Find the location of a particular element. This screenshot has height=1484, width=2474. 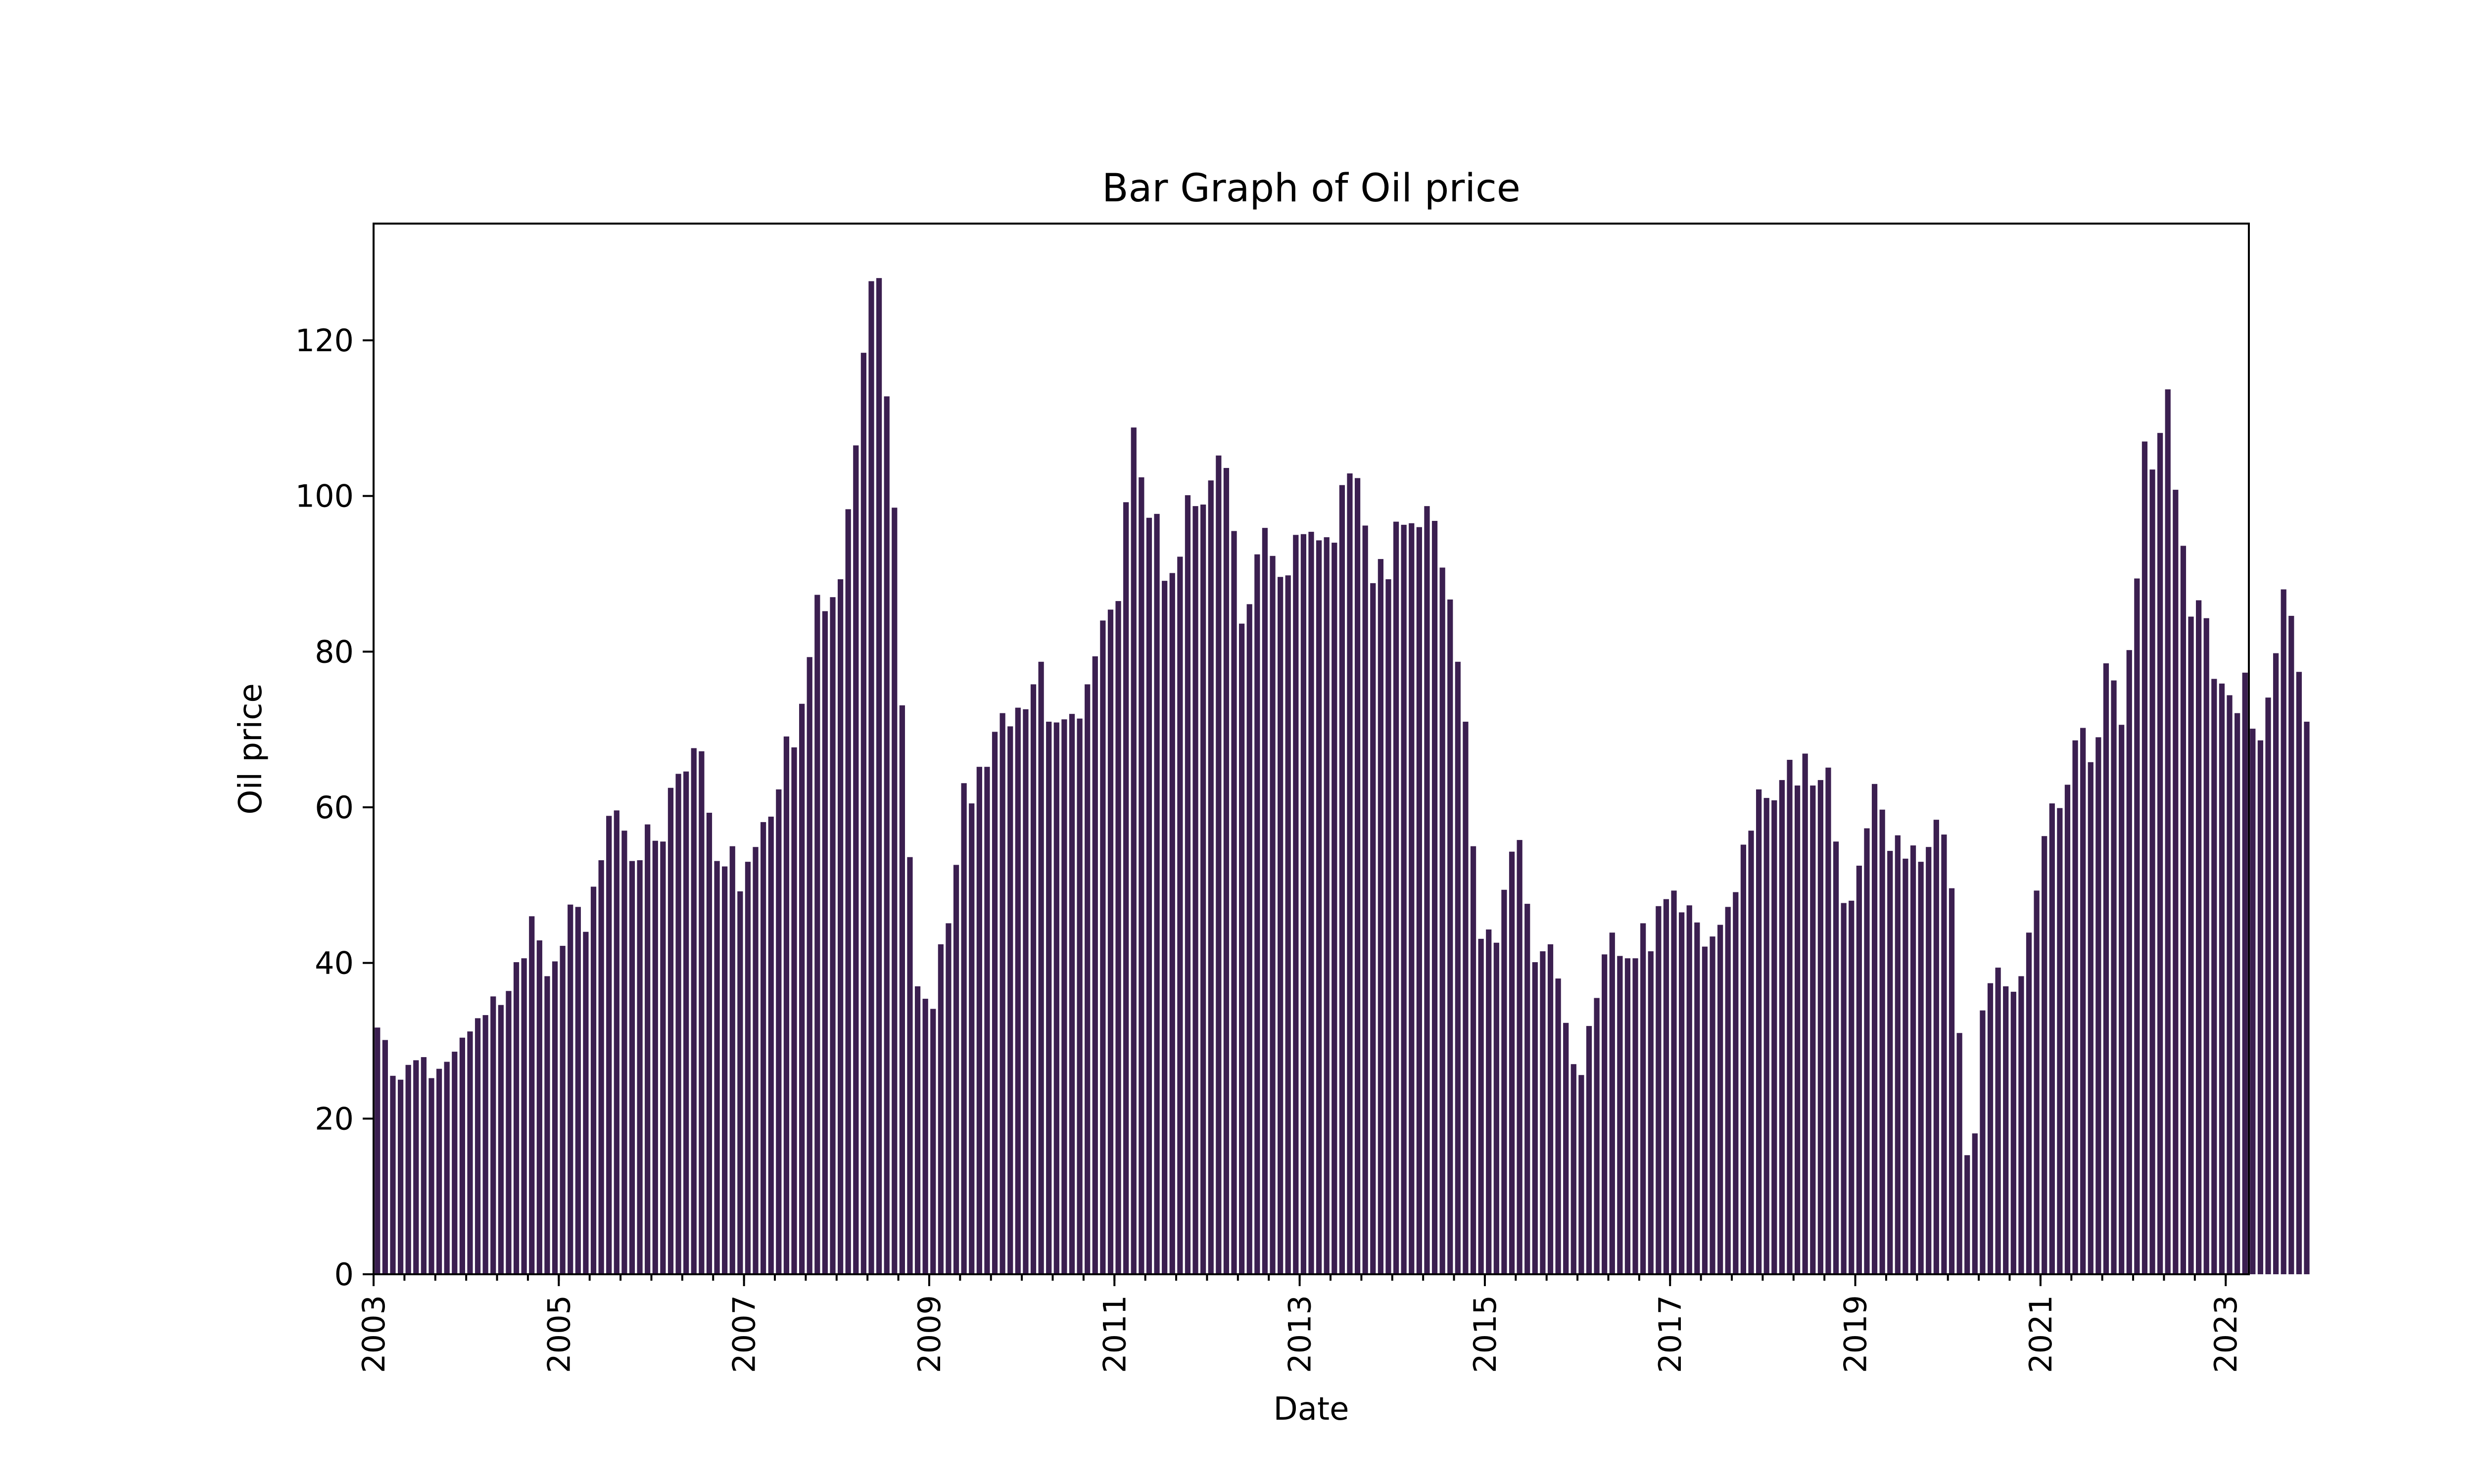

chart-title: Bar Graph of Oil price is located at coordinates (1312, 188).